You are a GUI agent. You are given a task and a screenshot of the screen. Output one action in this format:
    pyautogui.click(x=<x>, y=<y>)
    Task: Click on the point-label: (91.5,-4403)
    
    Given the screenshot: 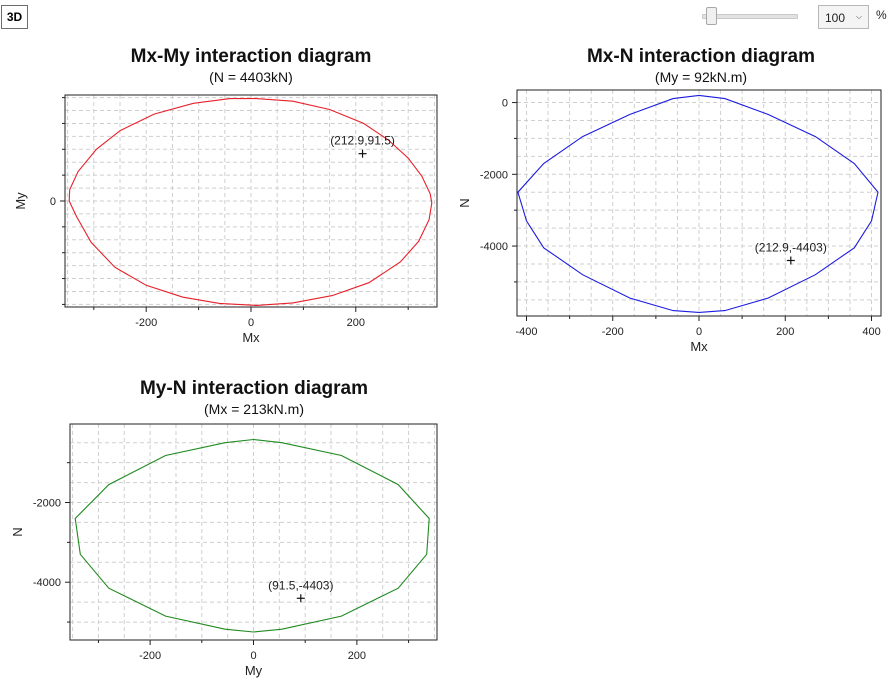 What is the action you would take?
    pyautogui.click(x=300, y=585)
    